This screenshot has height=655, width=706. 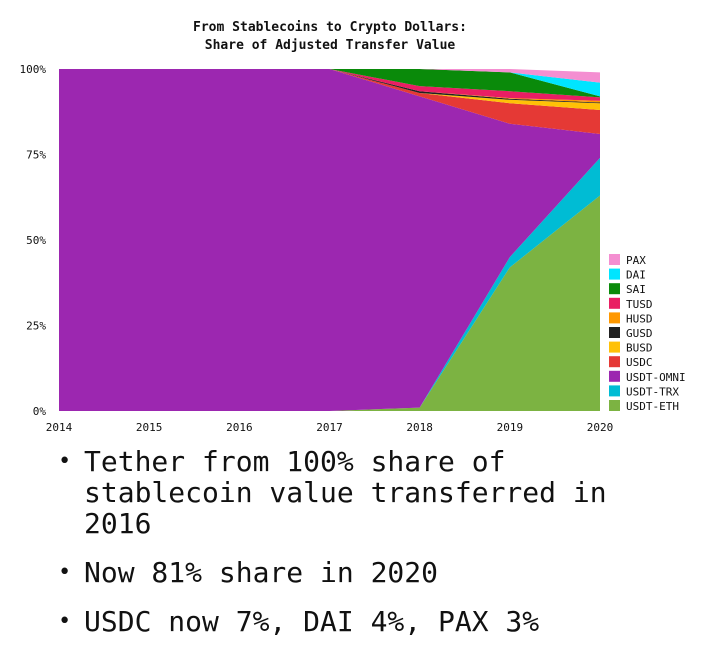 What do you see at coordinates (614, 362) in the screenshot?
I see `legend-swatch-usdc` at bounding box center [614, 362].